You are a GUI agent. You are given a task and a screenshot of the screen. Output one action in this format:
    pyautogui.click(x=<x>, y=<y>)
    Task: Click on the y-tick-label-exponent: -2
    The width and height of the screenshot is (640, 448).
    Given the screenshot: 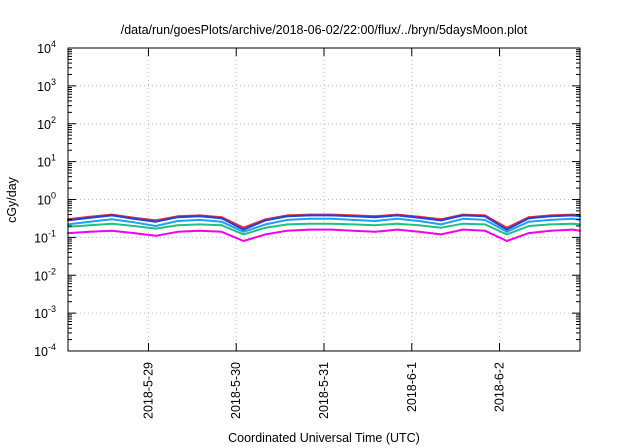 What is the action you would take?
    pyautogui.click(x=52, y=271)
    